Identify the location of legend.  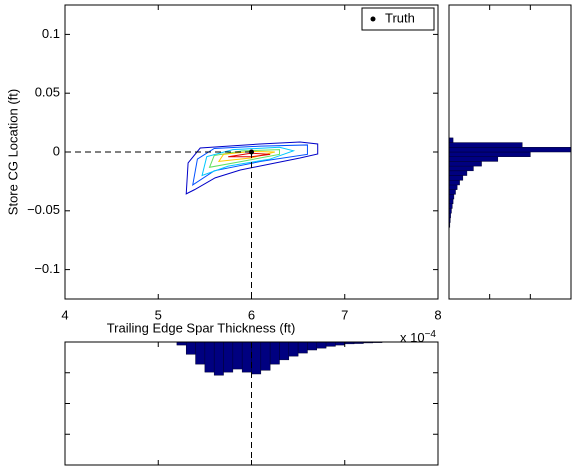
(398, 19).